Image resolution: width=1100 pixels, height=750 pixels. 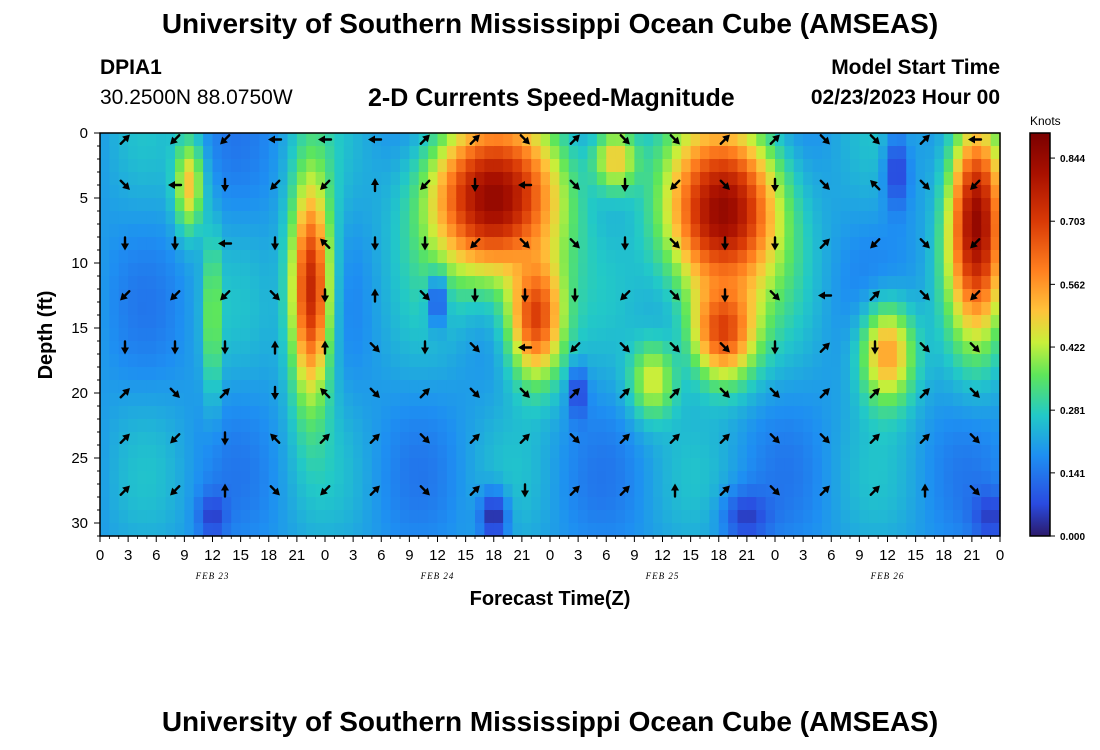 I want to click on x-tick-label: 6, so click(x=156, y=555).